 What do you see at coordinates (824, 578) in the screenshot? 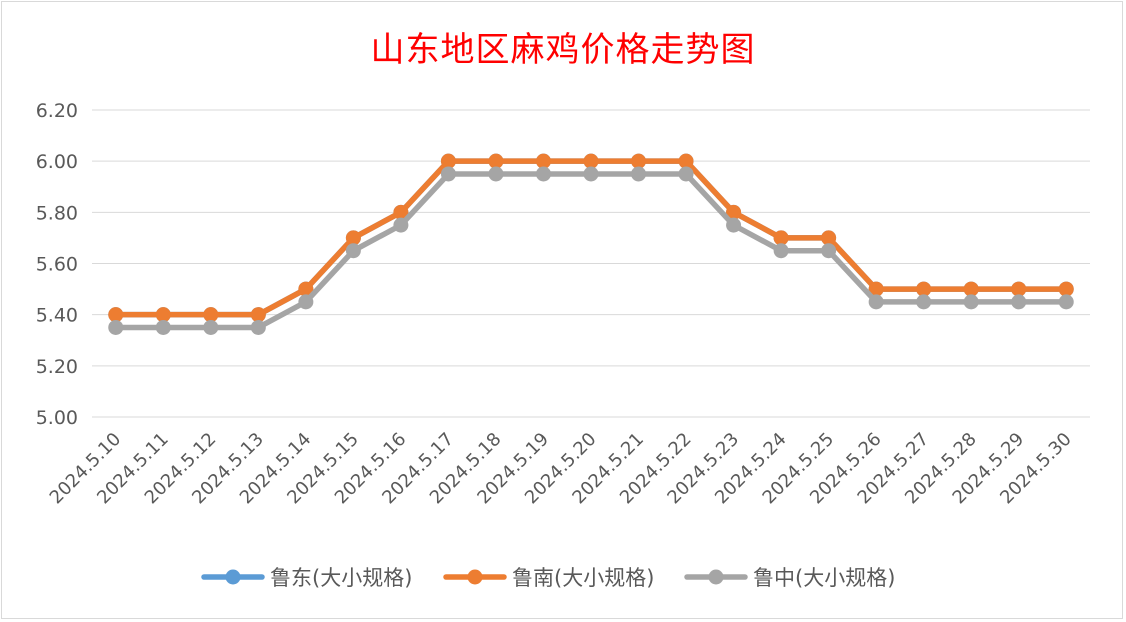
I see `legend-label: 鲁中(大小规格)` at bounding box center [824, 578].